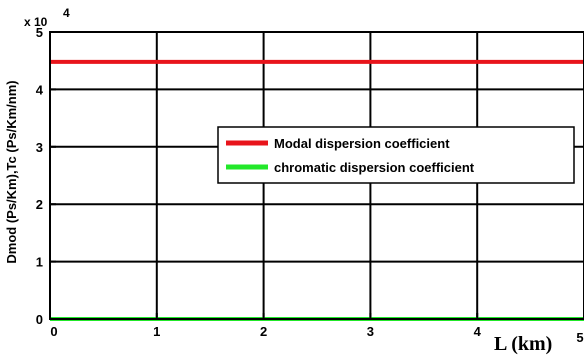  Describe the element at coordinates (374, 167) in the screenshot. I see `legend-label-chromatic: chromatic dispersion coefficient` at that location.